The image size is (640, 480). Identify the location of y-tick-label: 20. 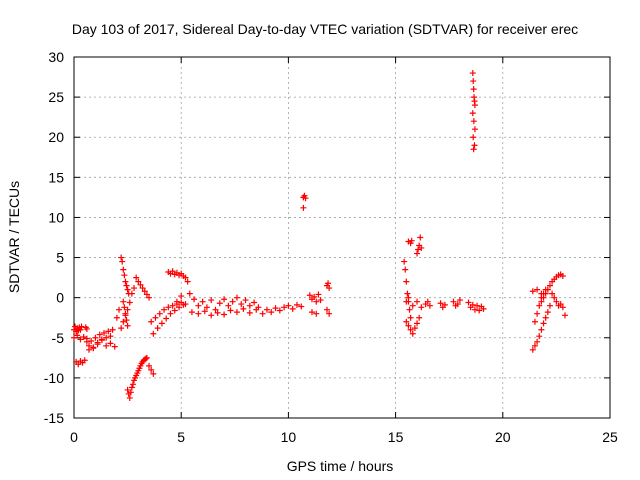
(56, 137).